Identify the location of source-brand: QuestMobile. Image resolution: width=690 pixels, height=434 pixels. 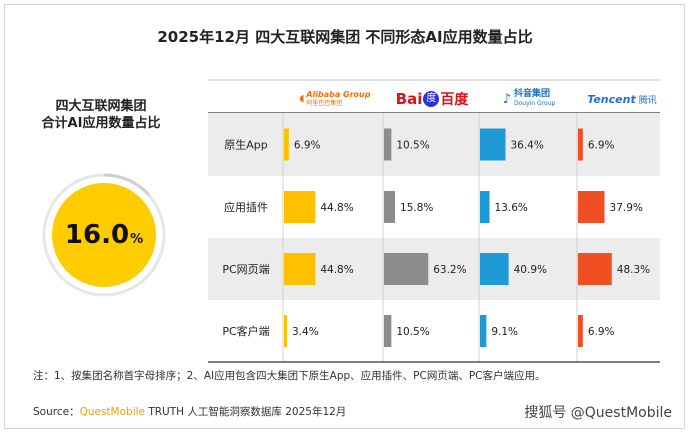
(112, 412).